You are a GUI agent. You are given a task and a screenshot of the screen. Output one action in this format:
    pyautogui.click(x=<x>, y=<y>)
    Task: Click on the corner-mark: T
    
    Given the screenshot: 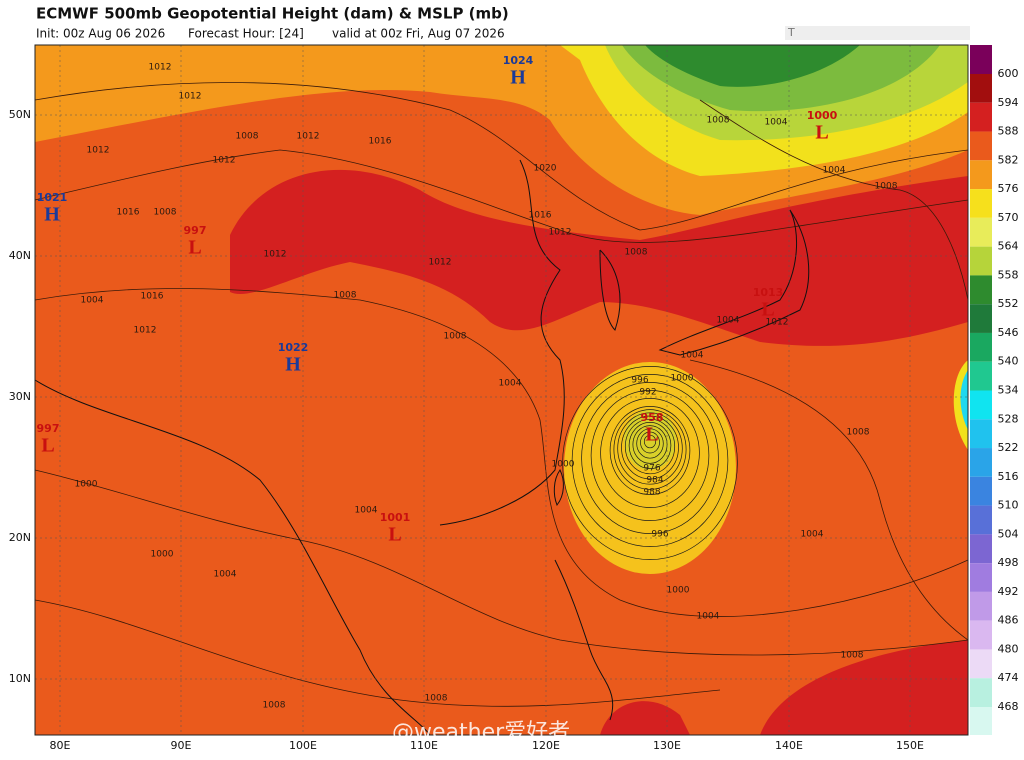 What is the action you would take?
    pyautogui.click(x=791, y=32)
    